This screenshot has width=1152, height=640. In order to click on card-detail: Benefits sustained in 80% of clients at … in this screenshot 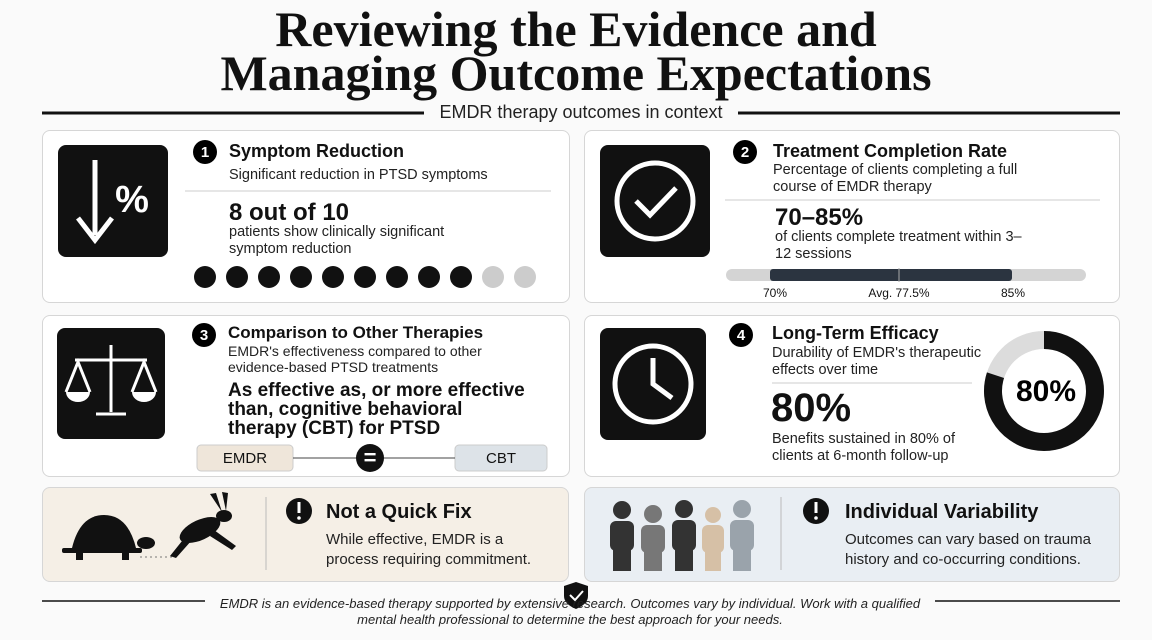, I will do `click(863, 447)`.